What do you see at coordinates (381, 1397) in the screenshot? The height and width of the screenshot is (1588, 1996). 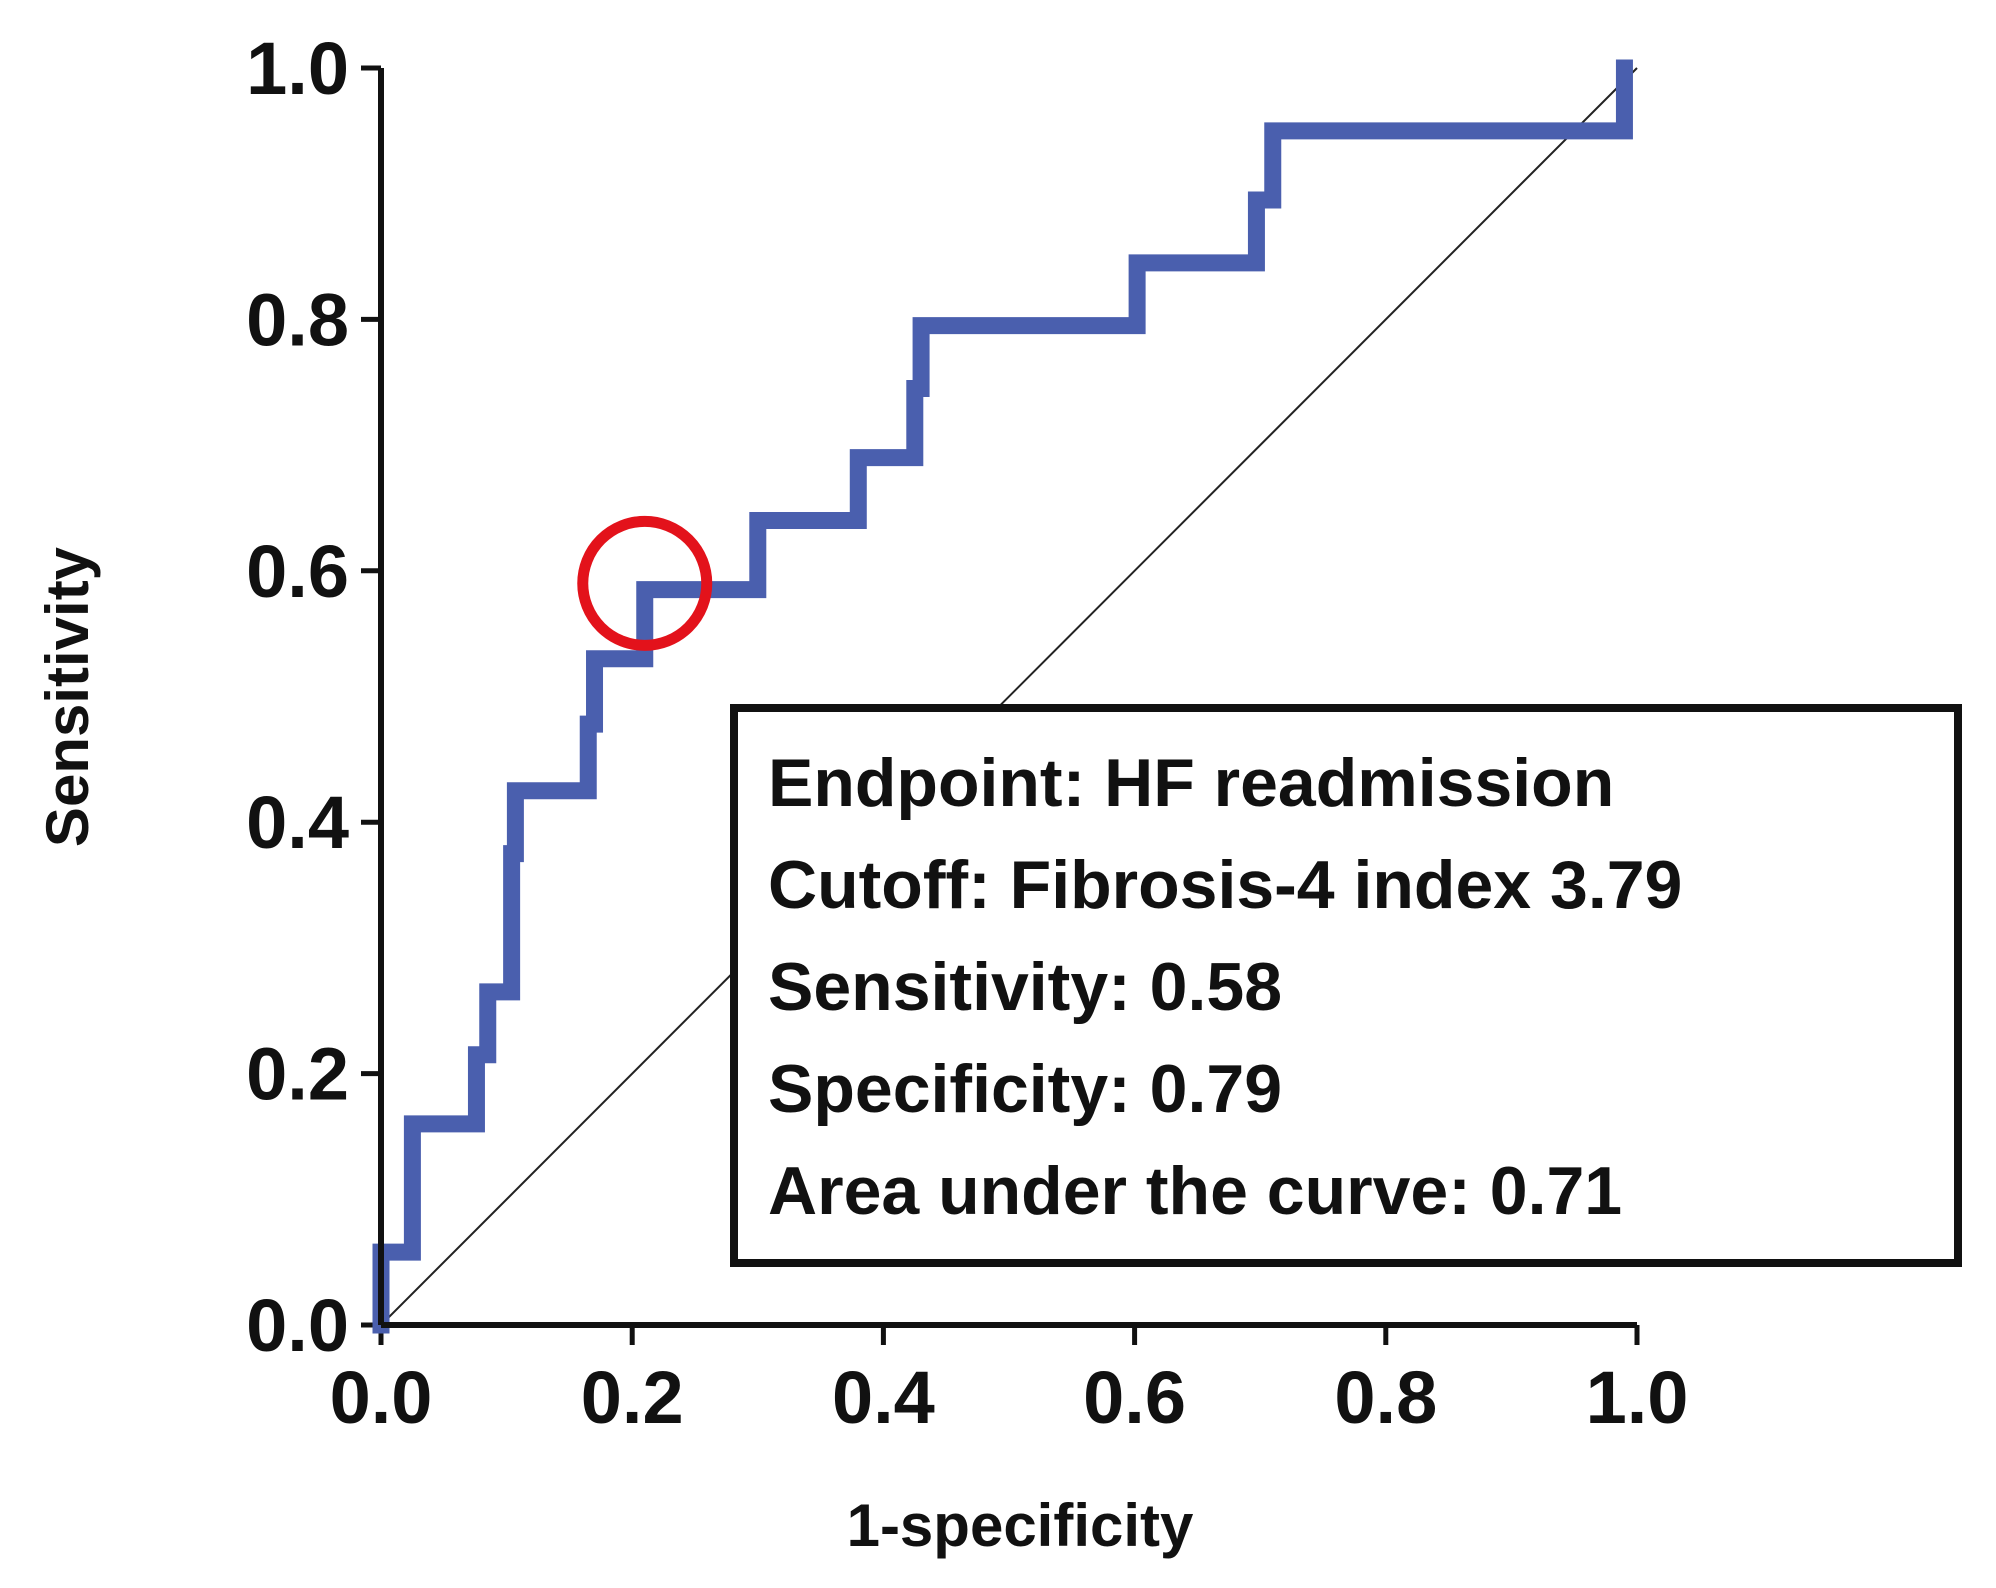 I see `x-tick-label: 0.0` at bounding box center [381, 1397].